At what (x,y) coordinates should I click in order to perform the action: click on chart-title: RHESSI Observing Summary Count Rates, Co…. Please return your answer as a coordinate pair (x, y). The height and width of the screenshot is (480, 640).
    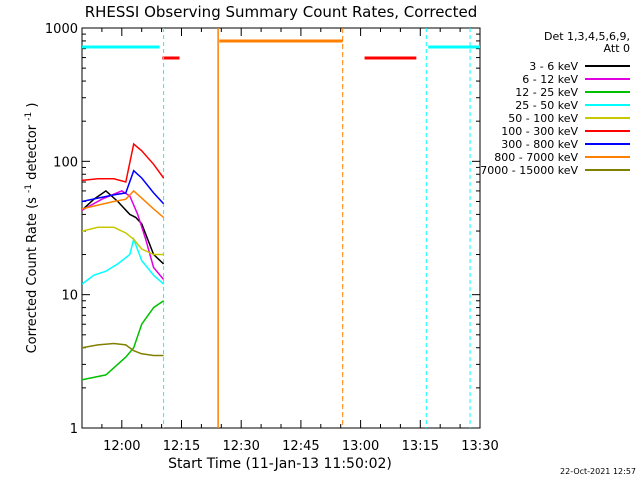
    Looking at the image, I should click on (281, 12).